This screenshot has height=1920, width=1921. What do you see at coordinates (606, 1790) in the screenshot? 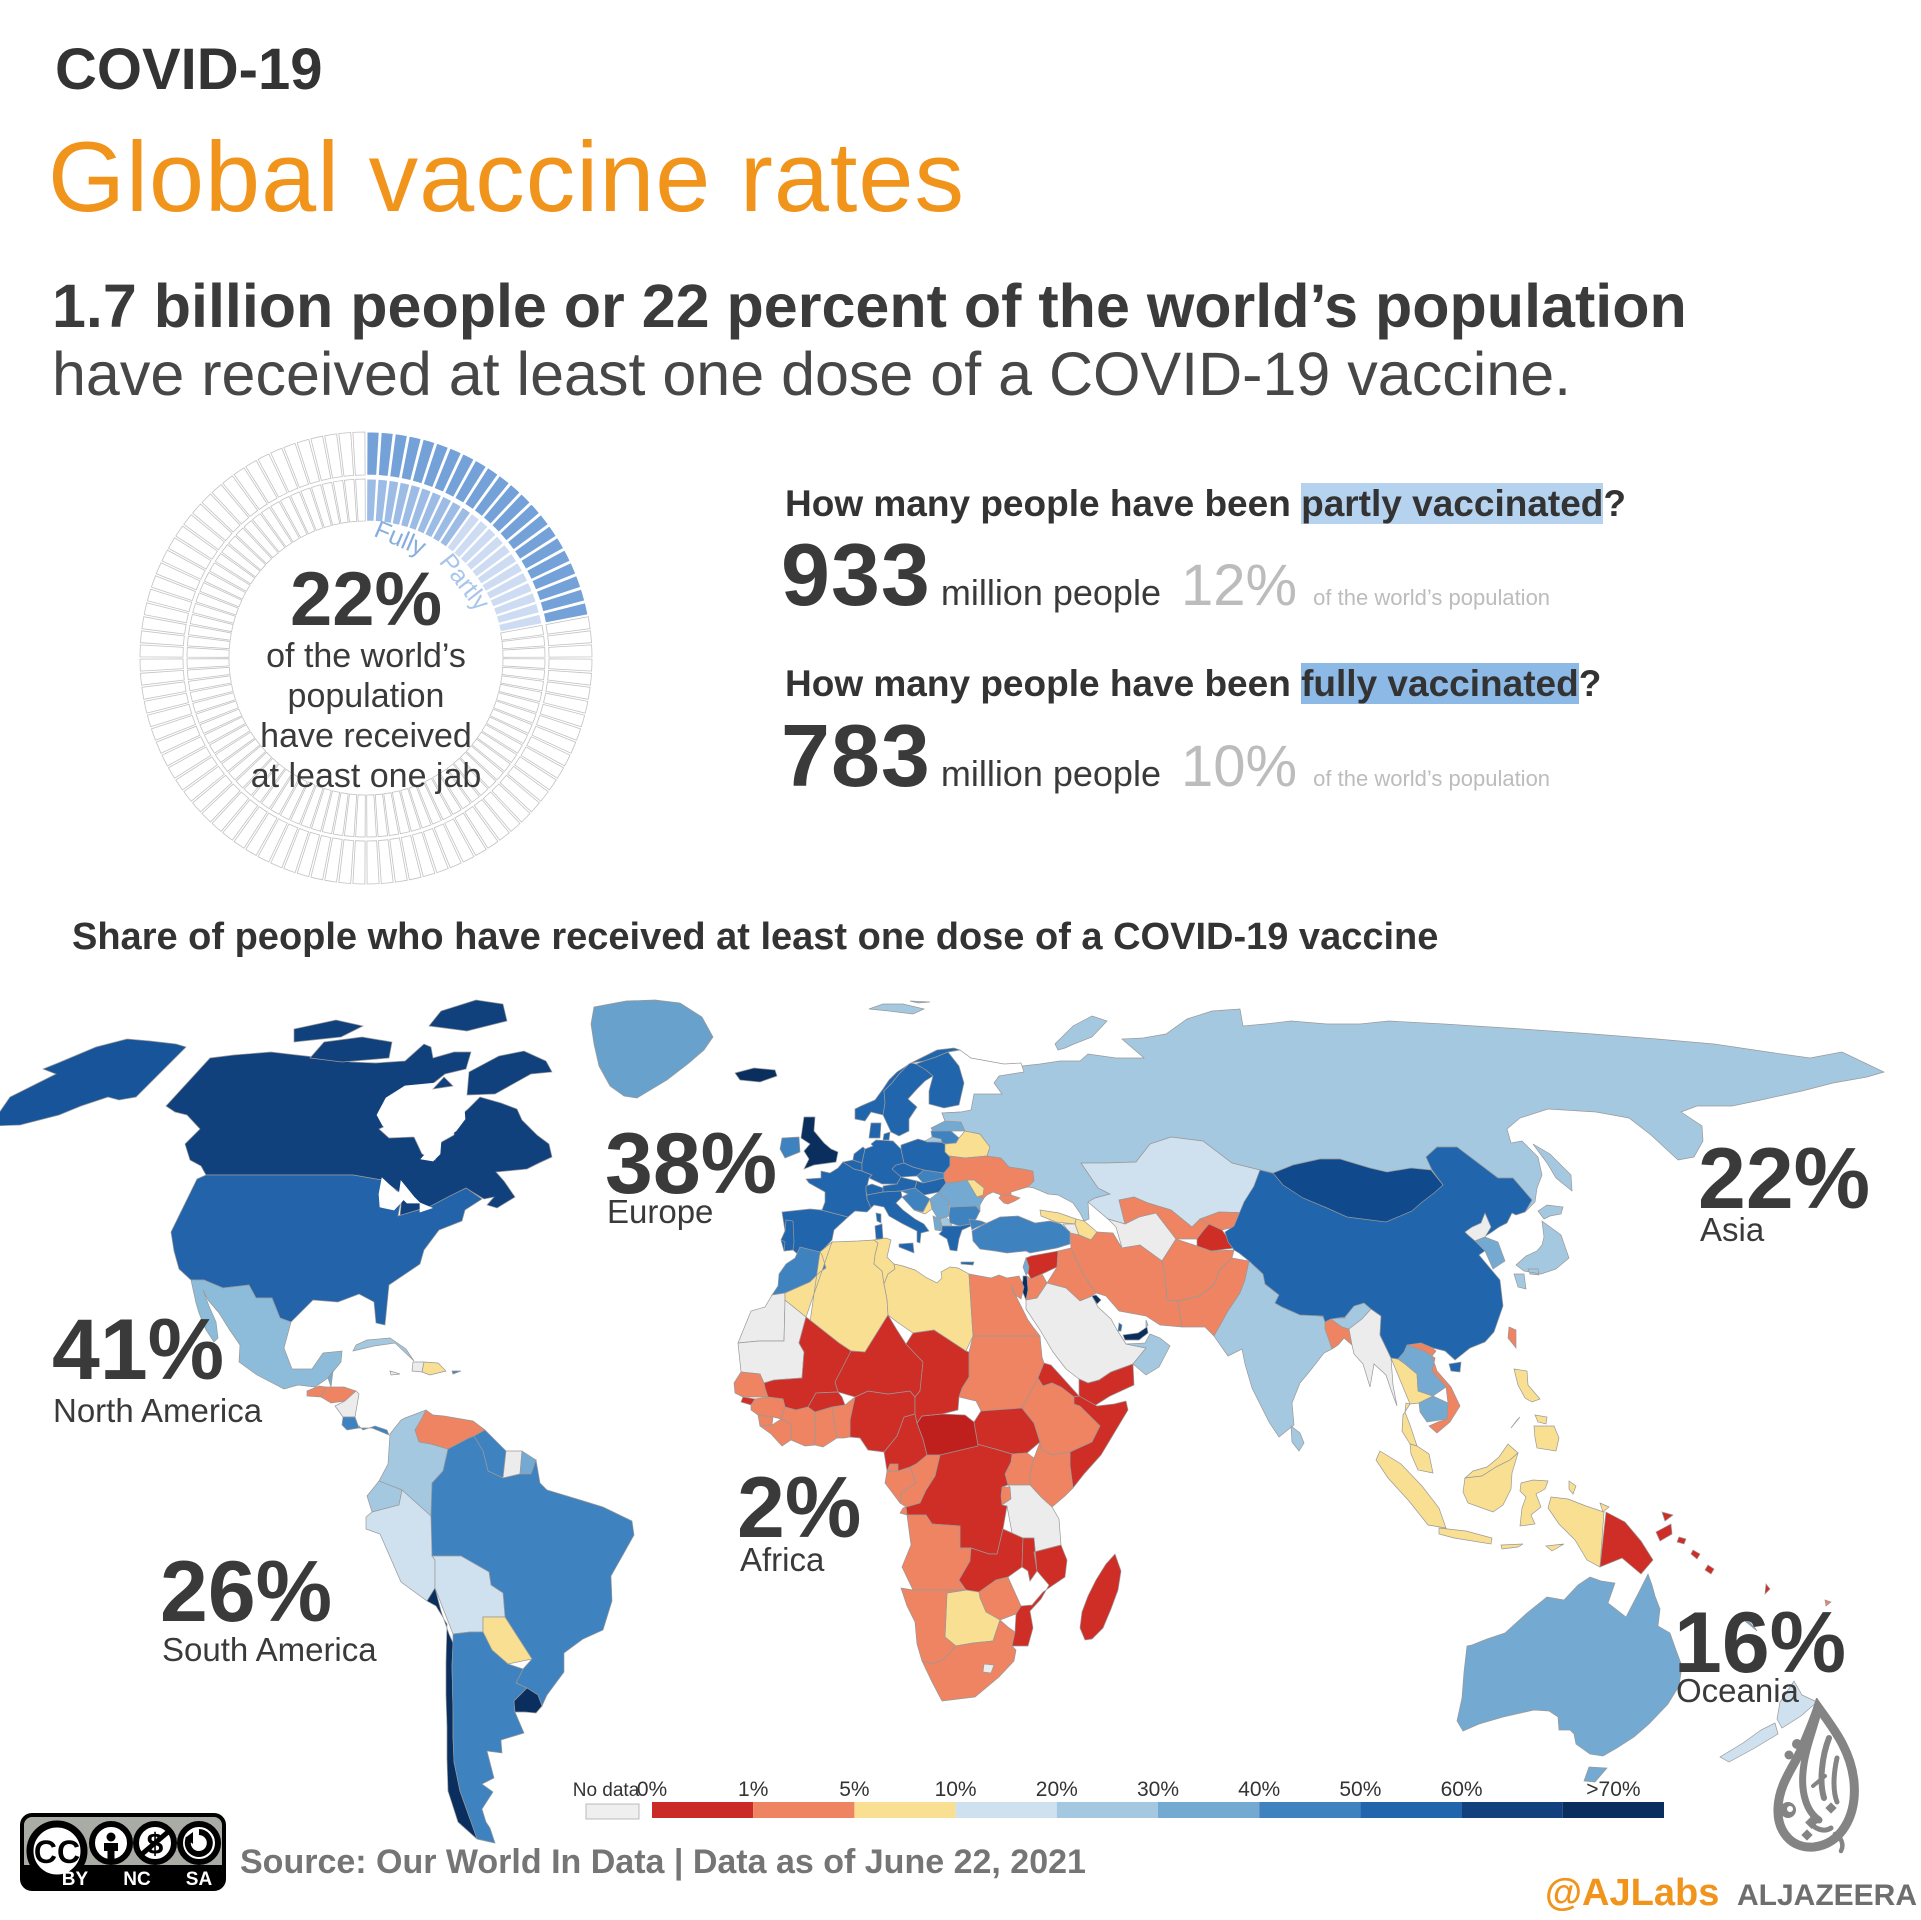
I see `svg-text: No data` at bounding box center [606, 1790].